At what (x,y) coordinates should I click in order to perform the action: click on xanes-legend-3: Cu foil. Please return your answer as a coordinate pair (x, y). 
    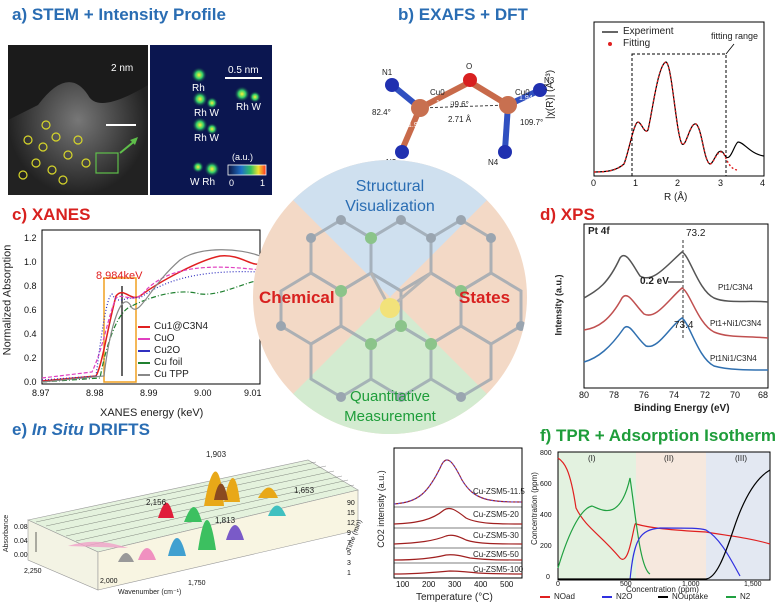
    Looking at the image, I should click on (168, 362).